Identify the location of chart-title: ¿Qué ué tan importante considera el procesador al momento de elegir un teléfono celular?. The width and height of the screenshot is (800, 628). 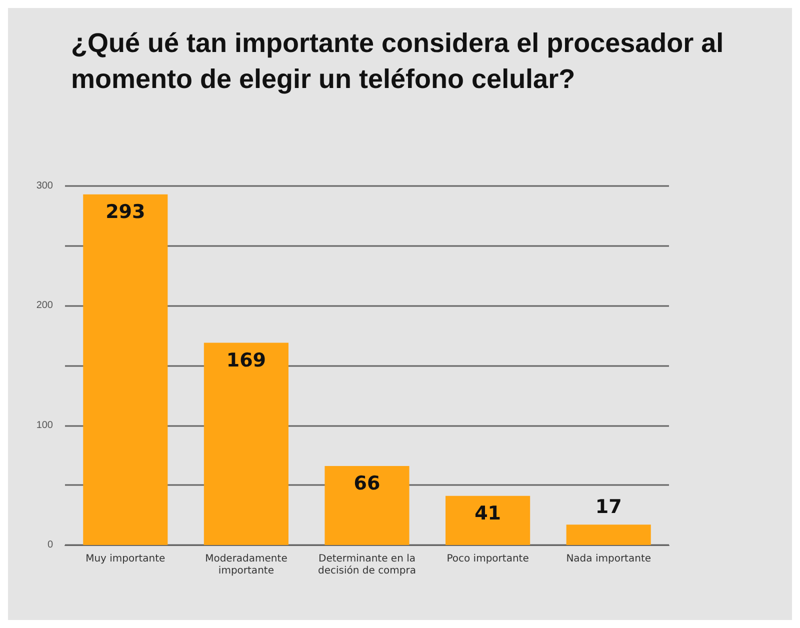
(401, 61).